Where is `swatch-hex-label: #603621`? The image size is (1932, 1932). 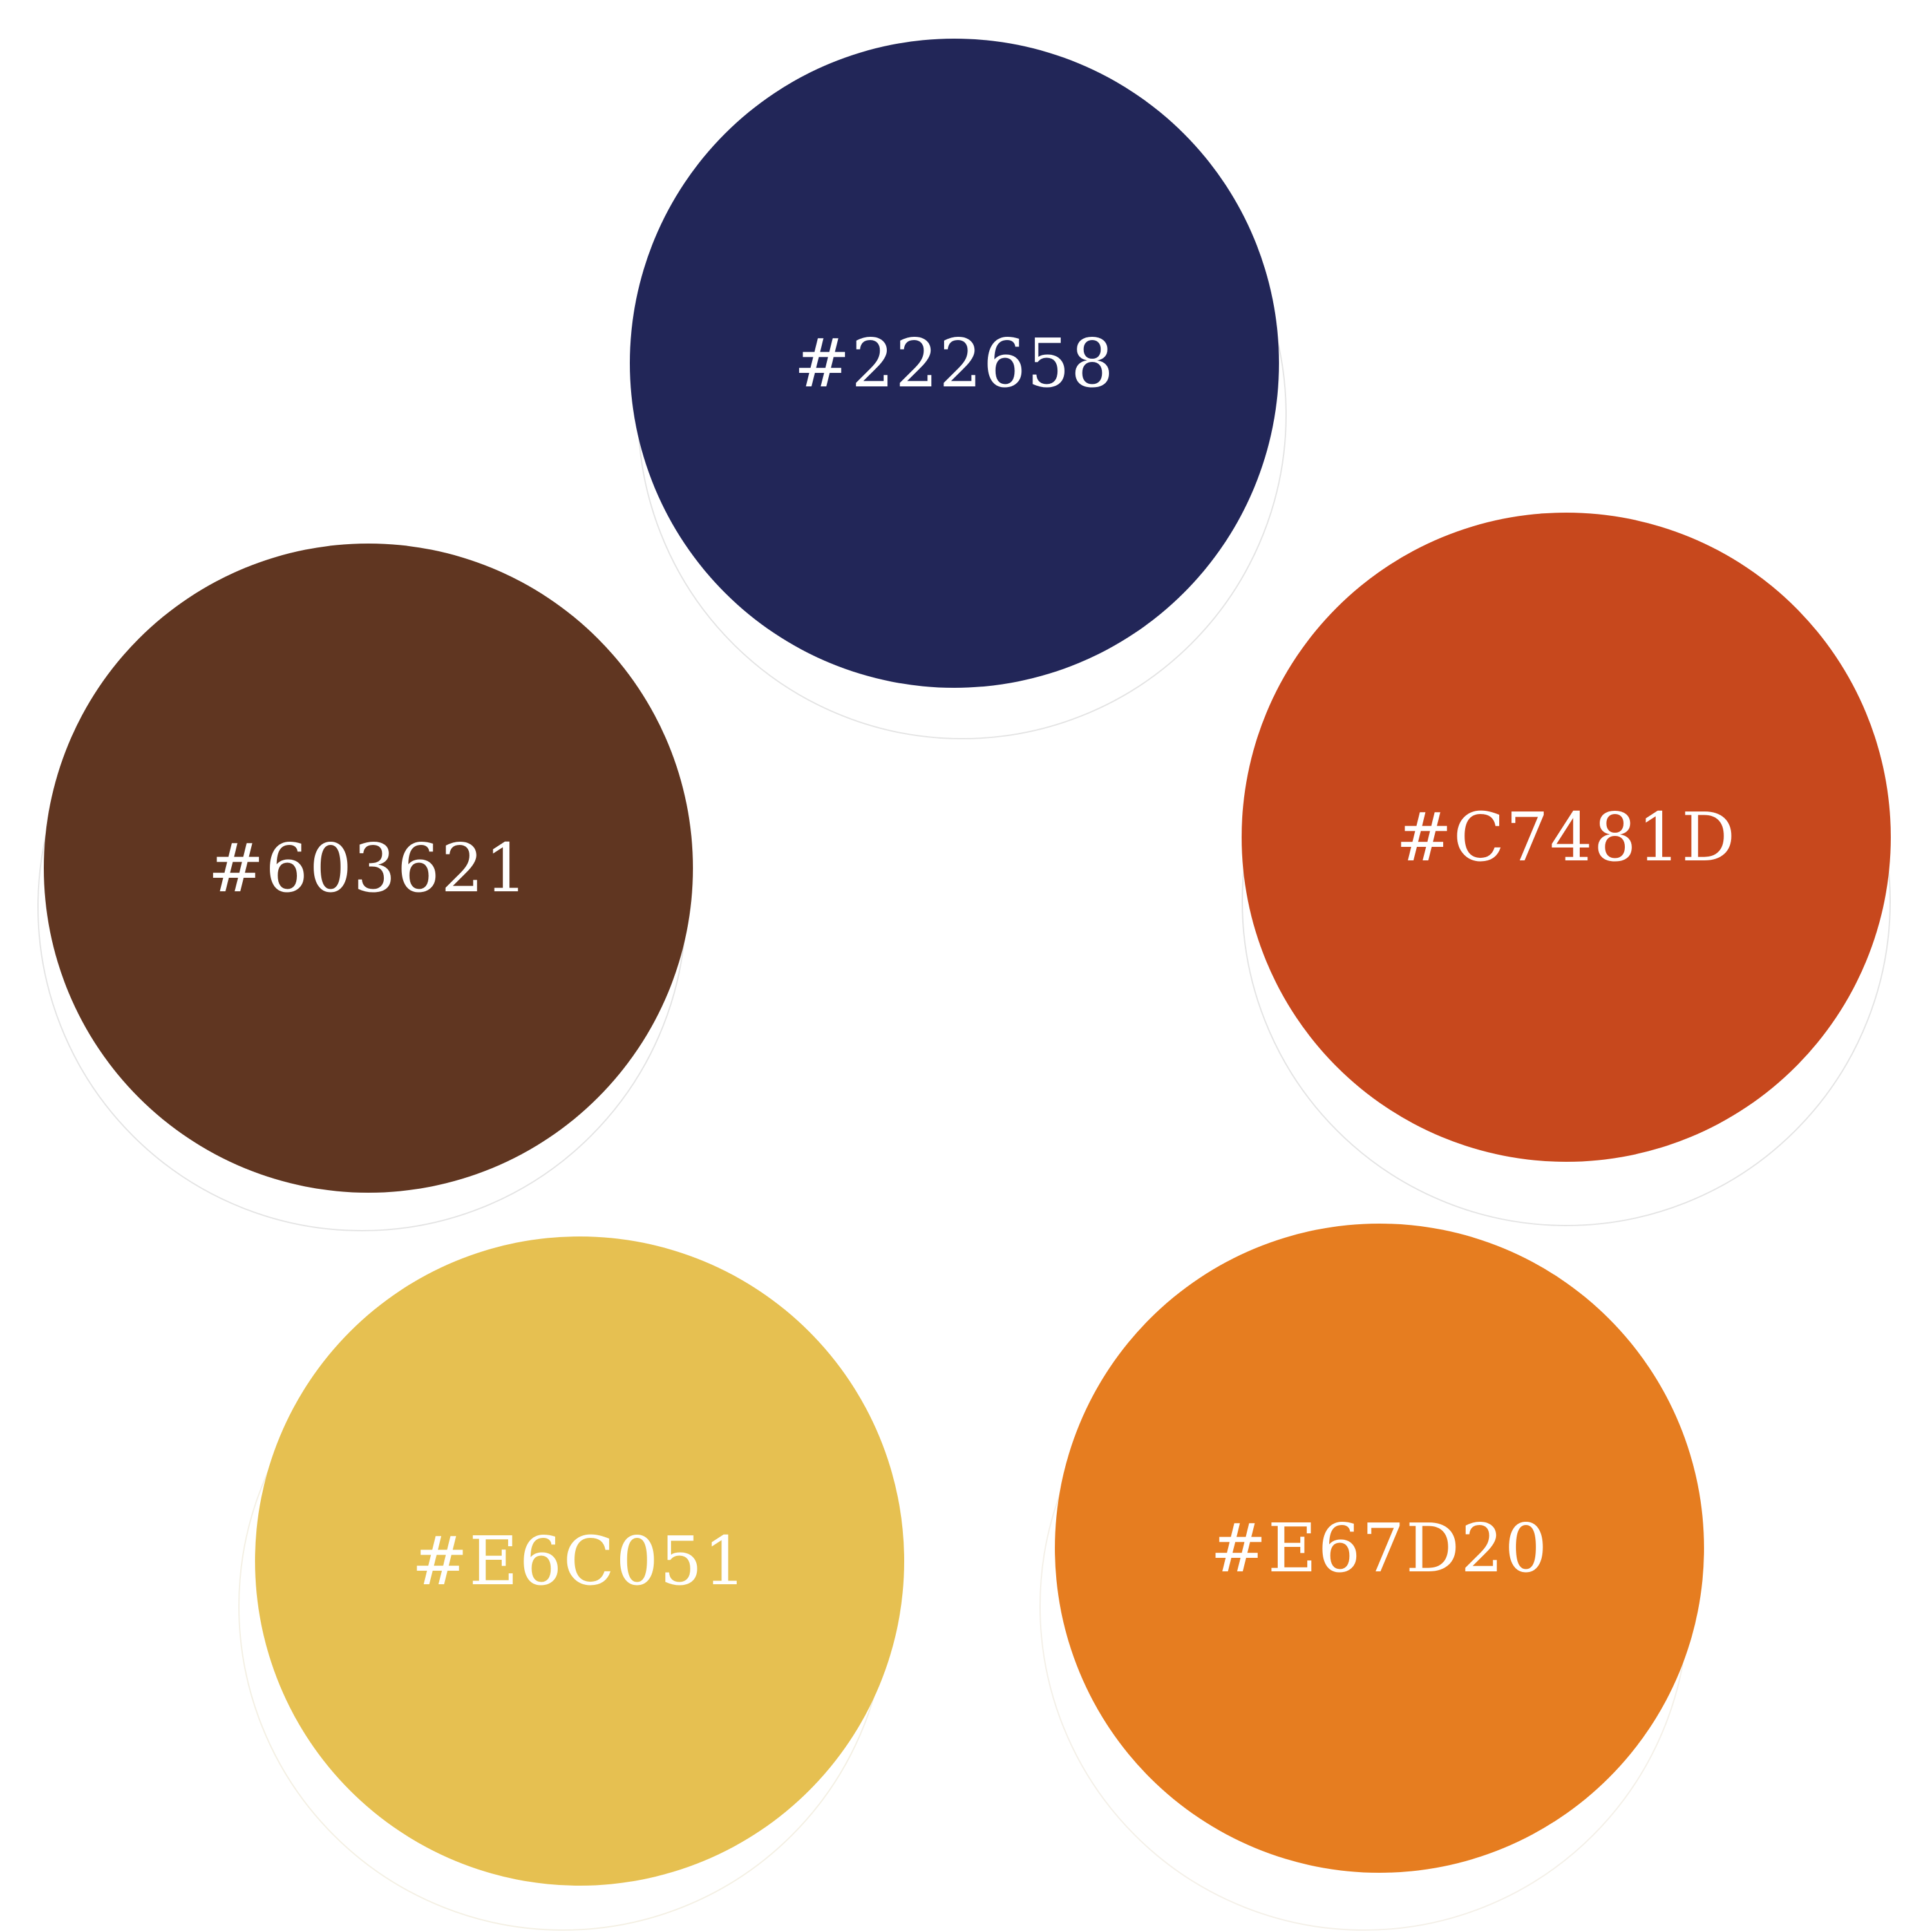 swatch-hex-label: #603621 is located at coordinates (368, 868).